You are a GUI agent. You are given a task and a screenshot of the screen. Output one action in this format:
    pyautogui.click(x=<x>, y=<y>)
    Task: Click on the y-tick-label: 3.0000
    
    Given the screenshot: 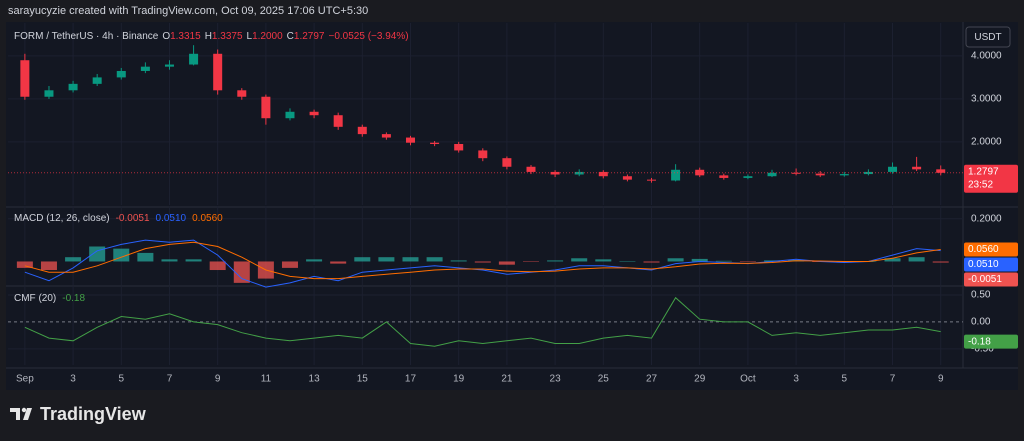 What is the action you would take?
    pyautogui.click(x=986, y=99)
    